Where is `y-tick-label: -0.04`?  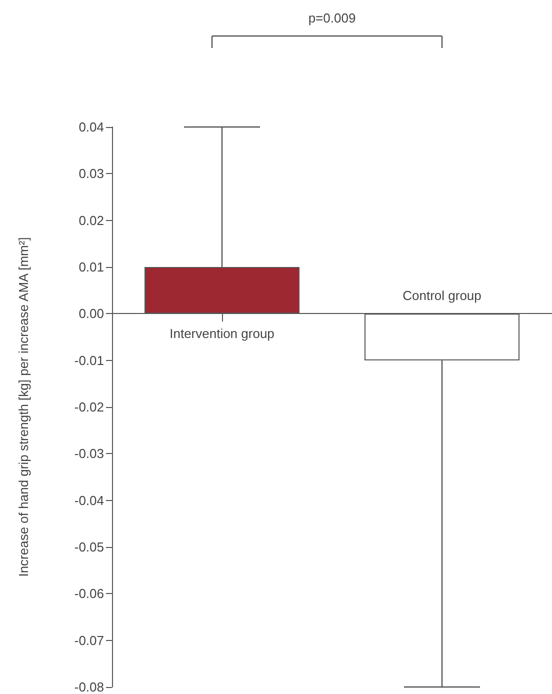 y-tick-label: -0.04 is located at coordinates (89, 500).